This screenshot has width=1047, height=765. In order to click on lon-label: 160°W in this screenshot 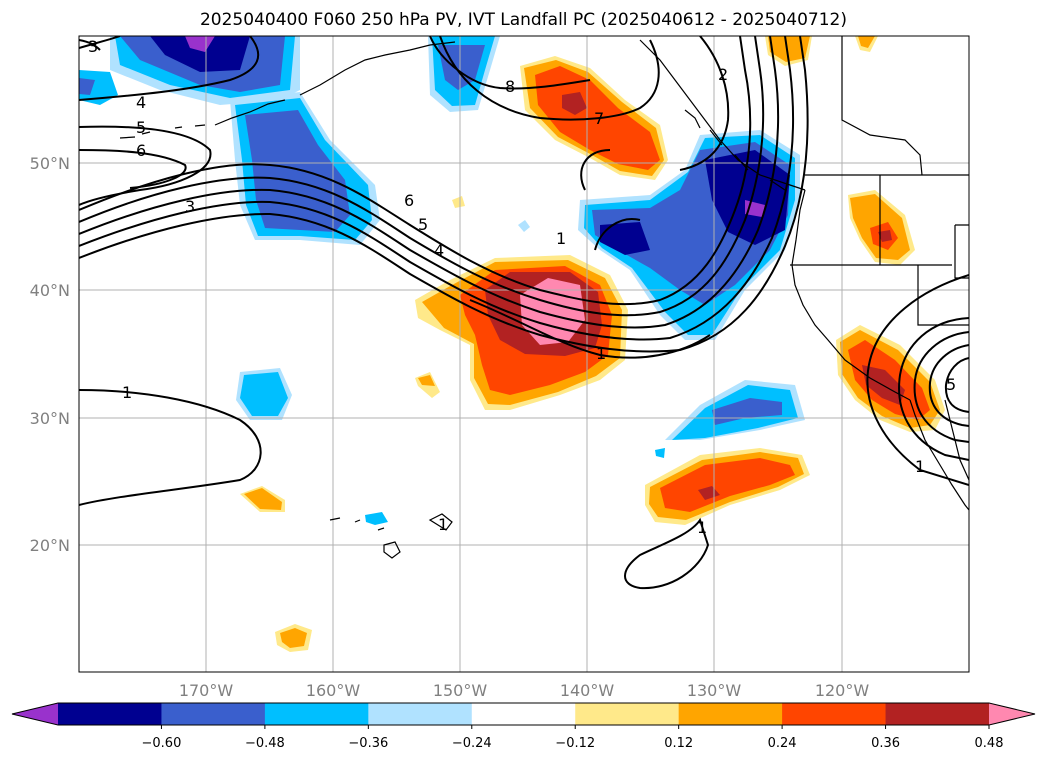, I will do `click(333, 690)`.